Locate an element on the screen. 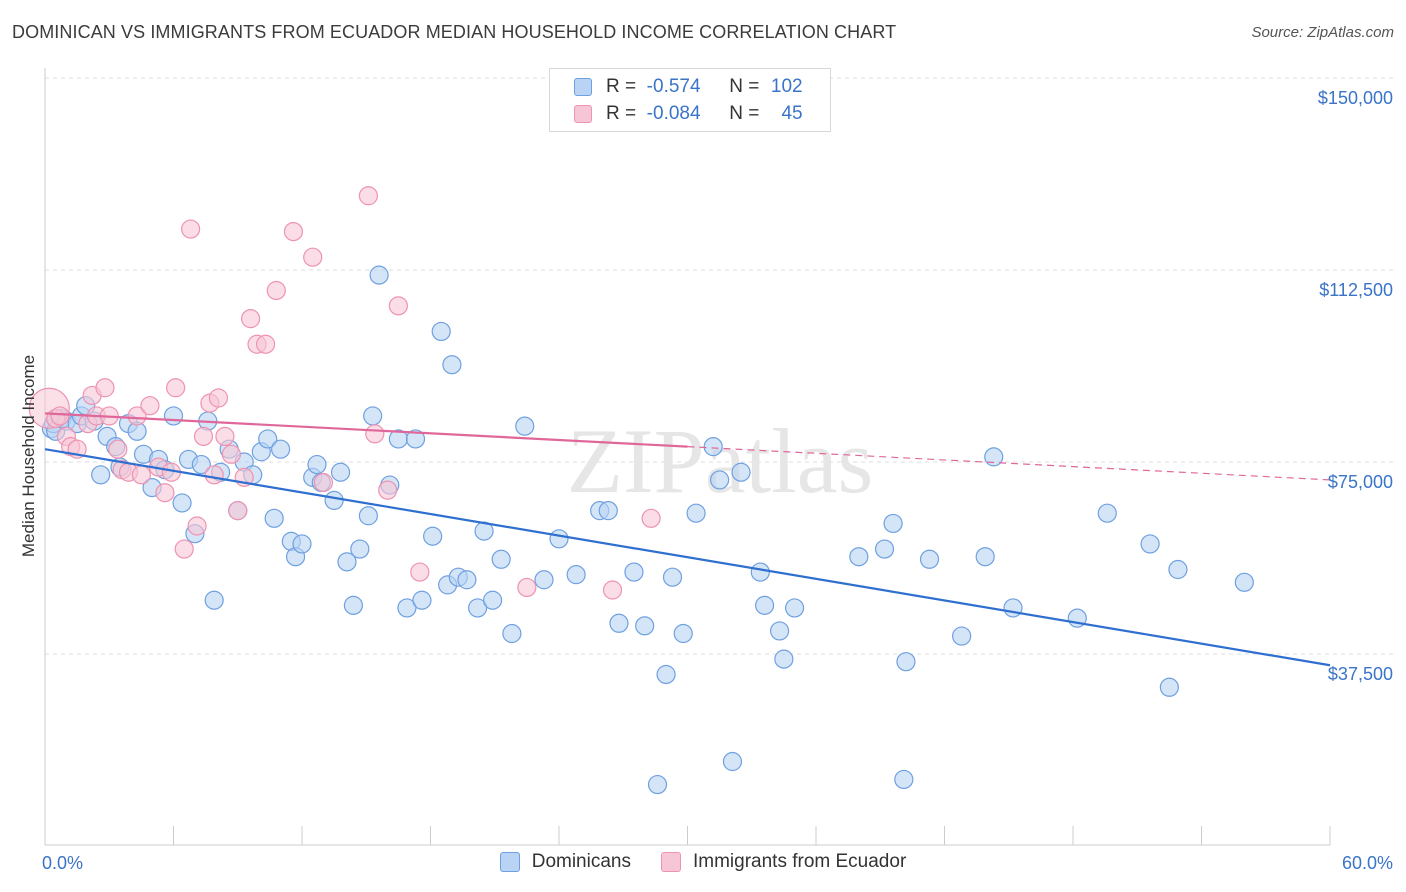  y-tick-label: $112,500 is located at coordinates (1356, 290).